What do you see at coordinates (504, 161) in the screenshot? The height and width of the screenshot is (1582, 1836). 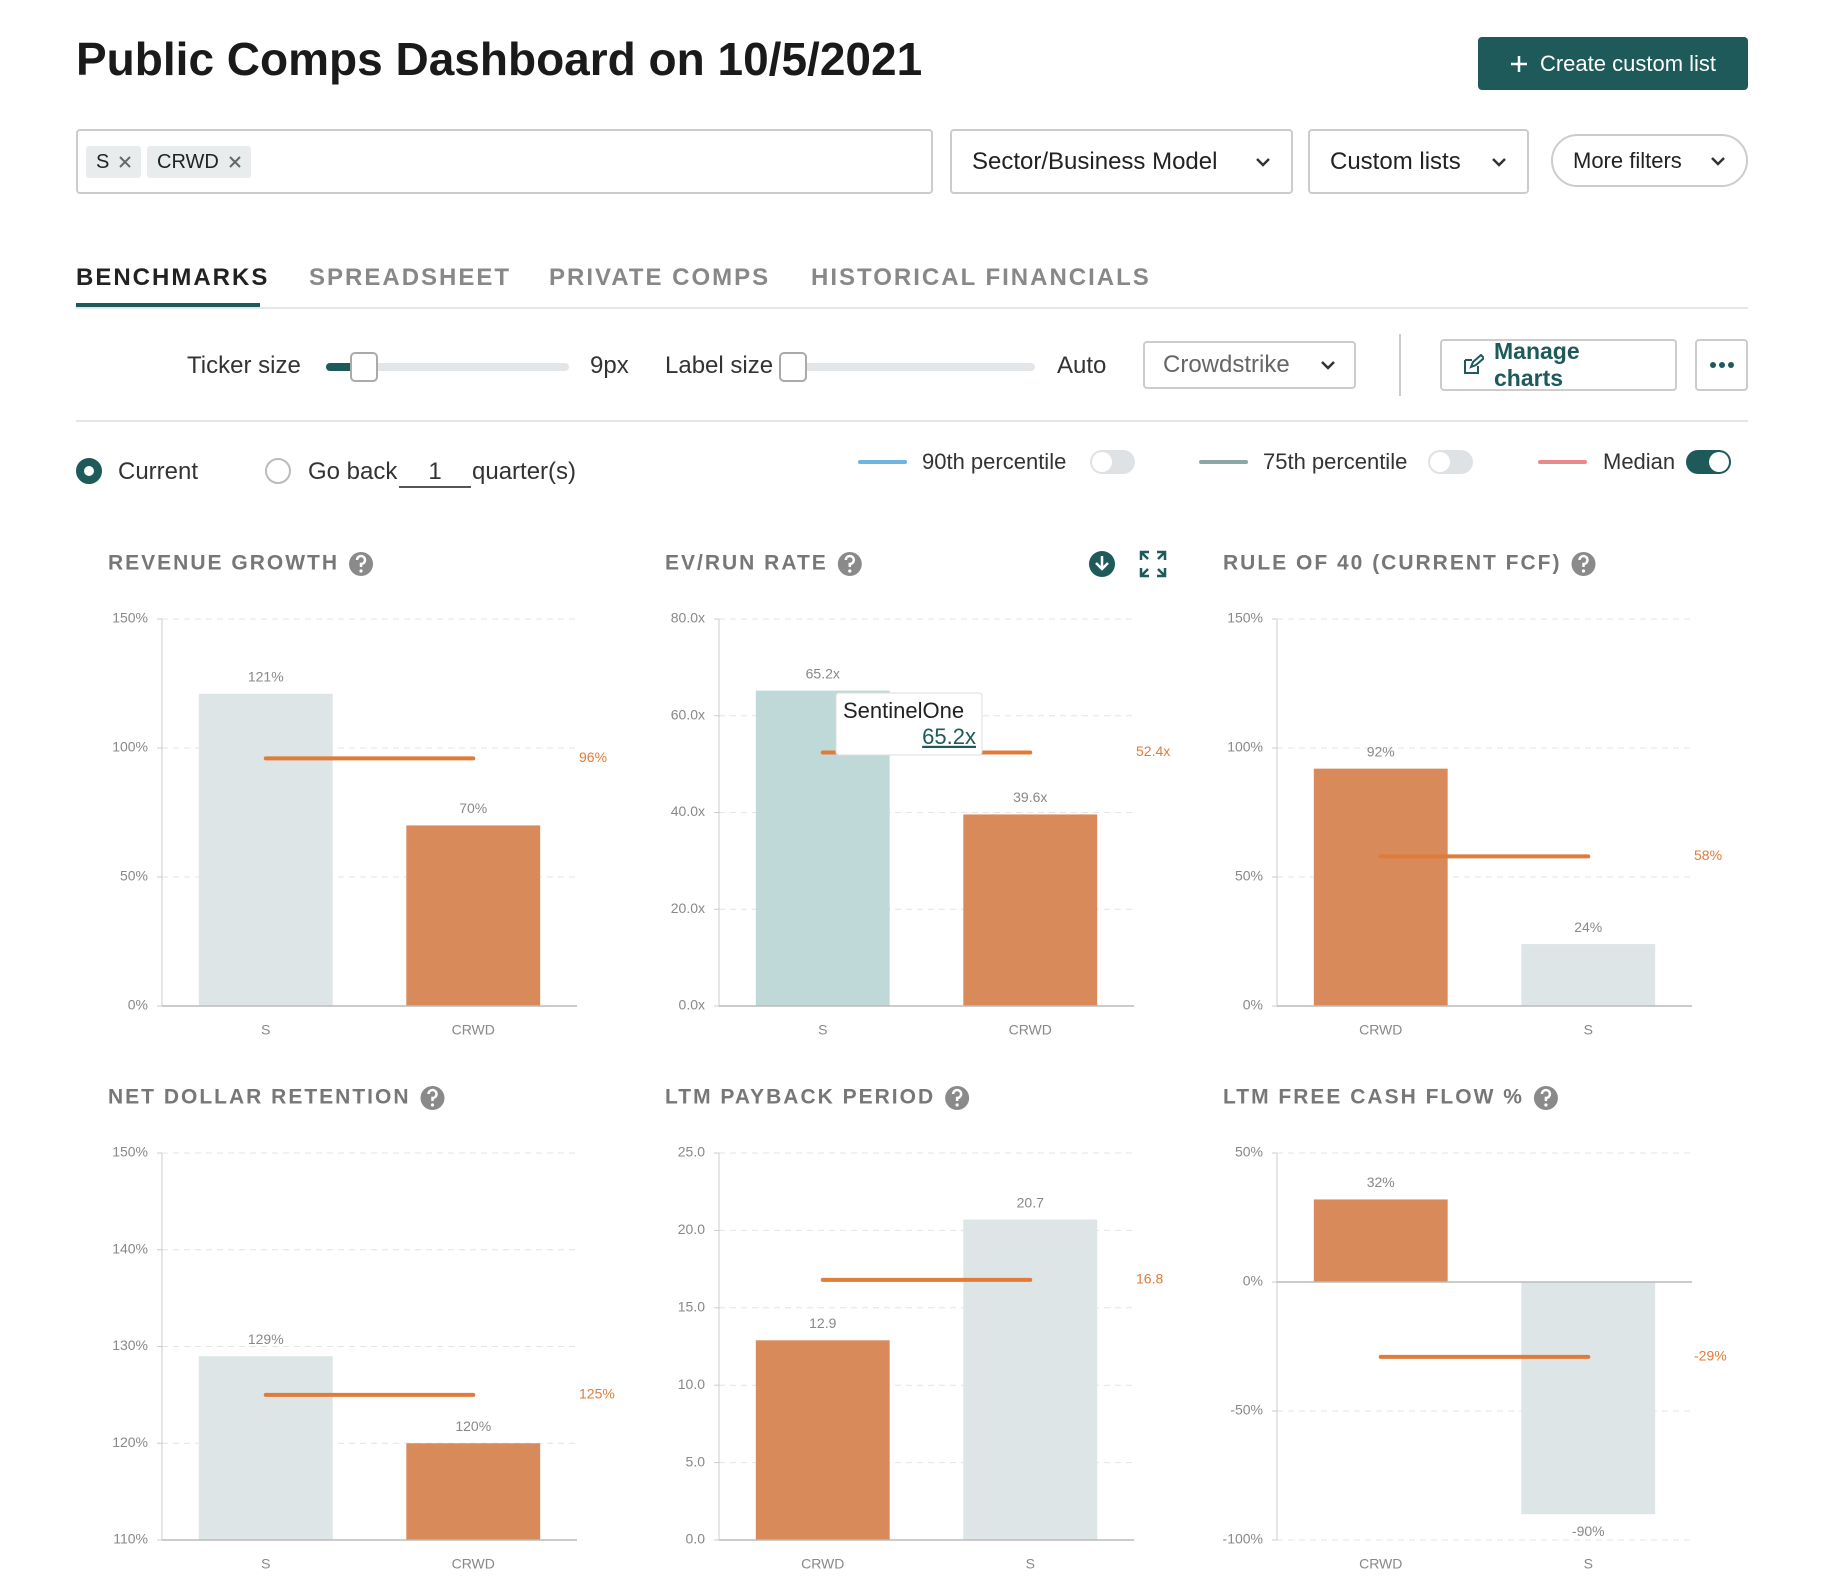 I see `ticker-input` at bounding box center [504, 161].